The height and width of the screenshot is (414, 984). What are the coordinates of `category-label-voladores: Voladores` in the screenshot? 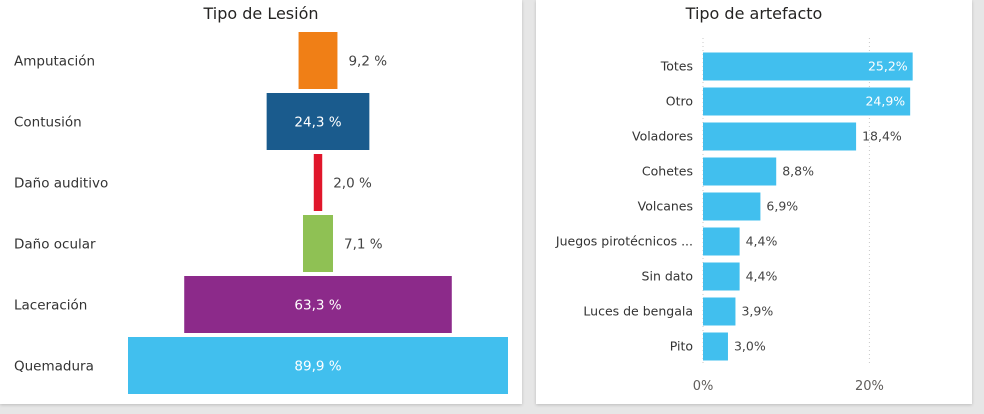 It's located at (662, 136).